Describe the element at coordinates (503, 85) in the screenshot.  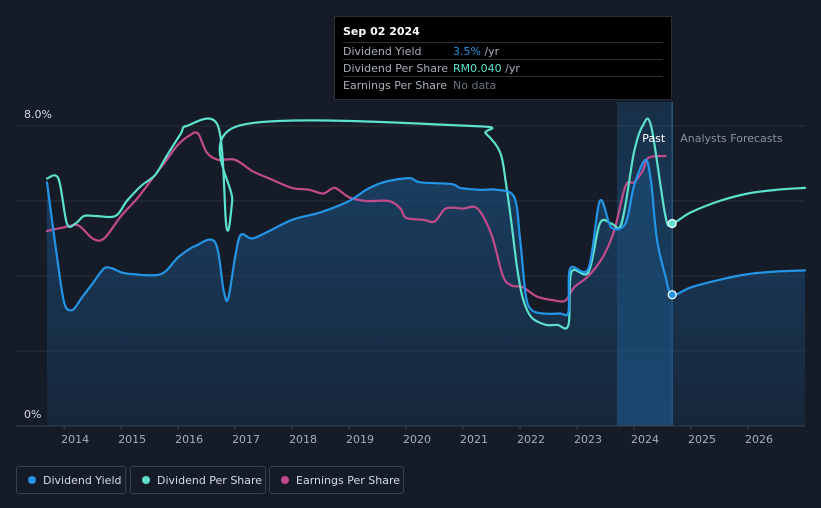
I see `tooltip-row-earnings-per-share: Earnings Per Share No data` at that location.